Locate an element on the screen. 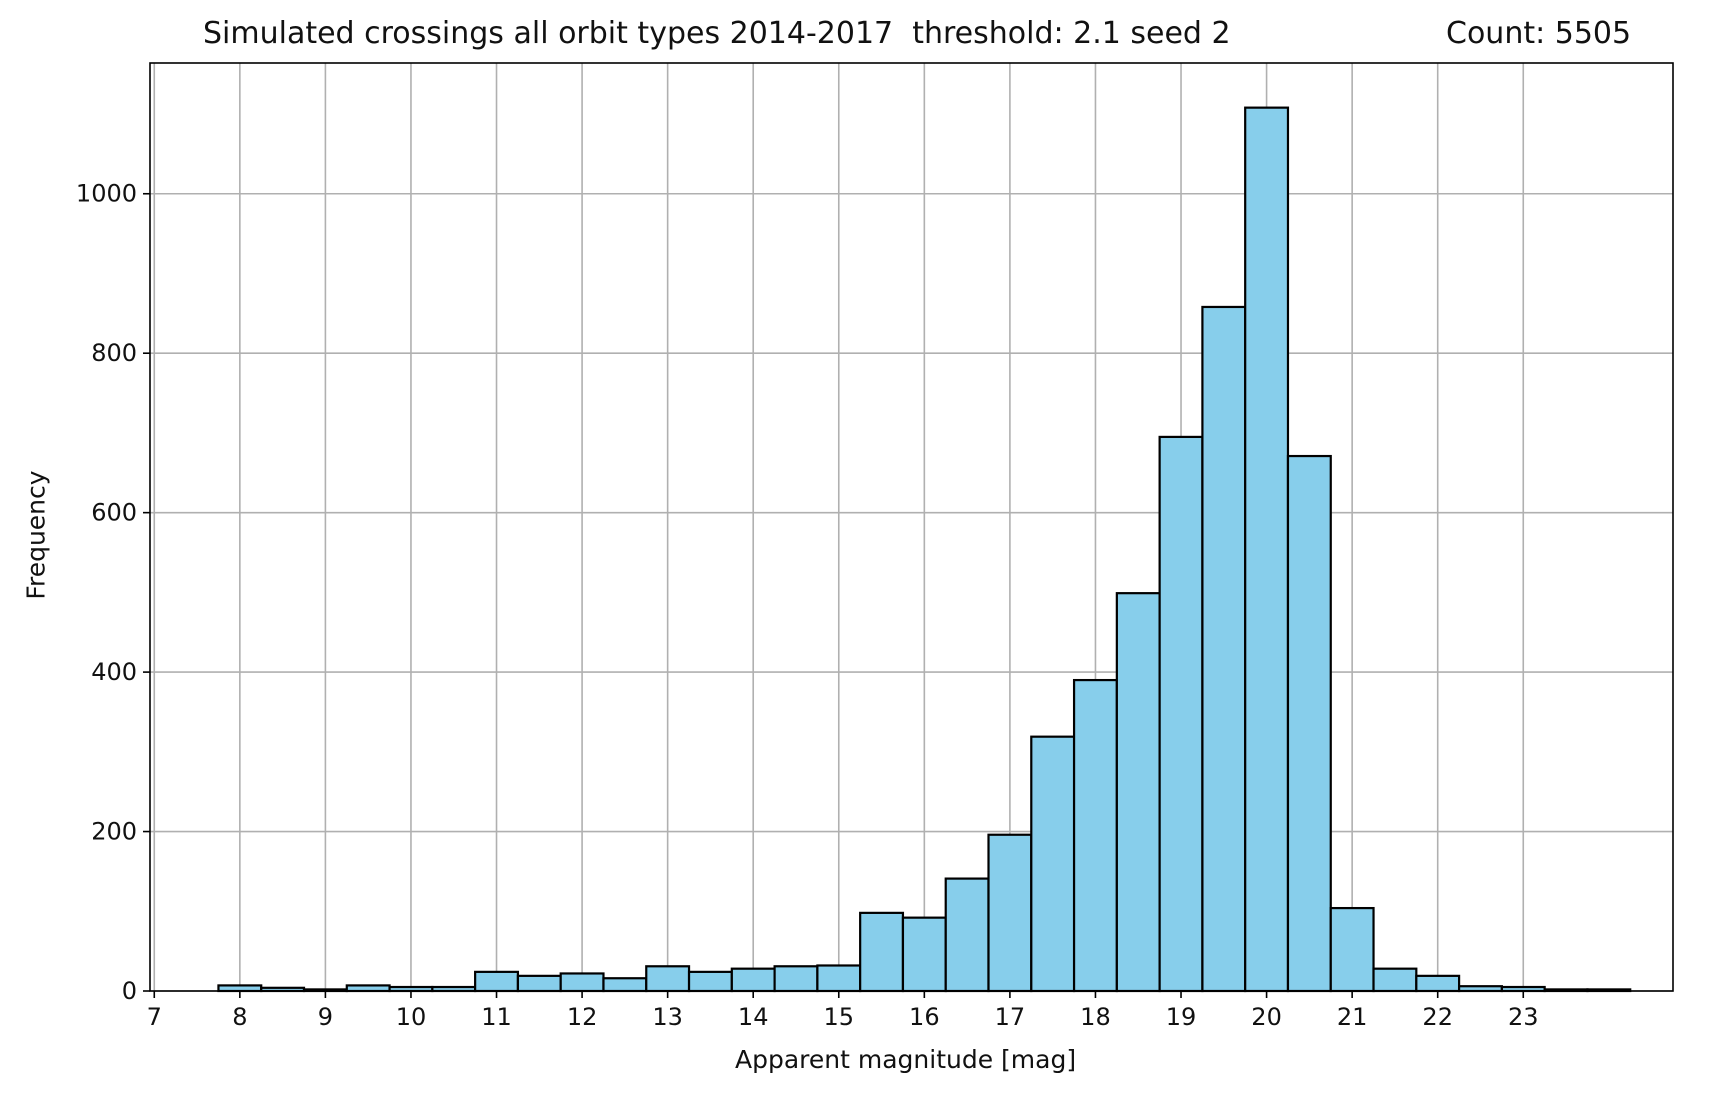 The image size is (1719, 1093). x-tick-label: 15 is located at coordinates (838, 1017).